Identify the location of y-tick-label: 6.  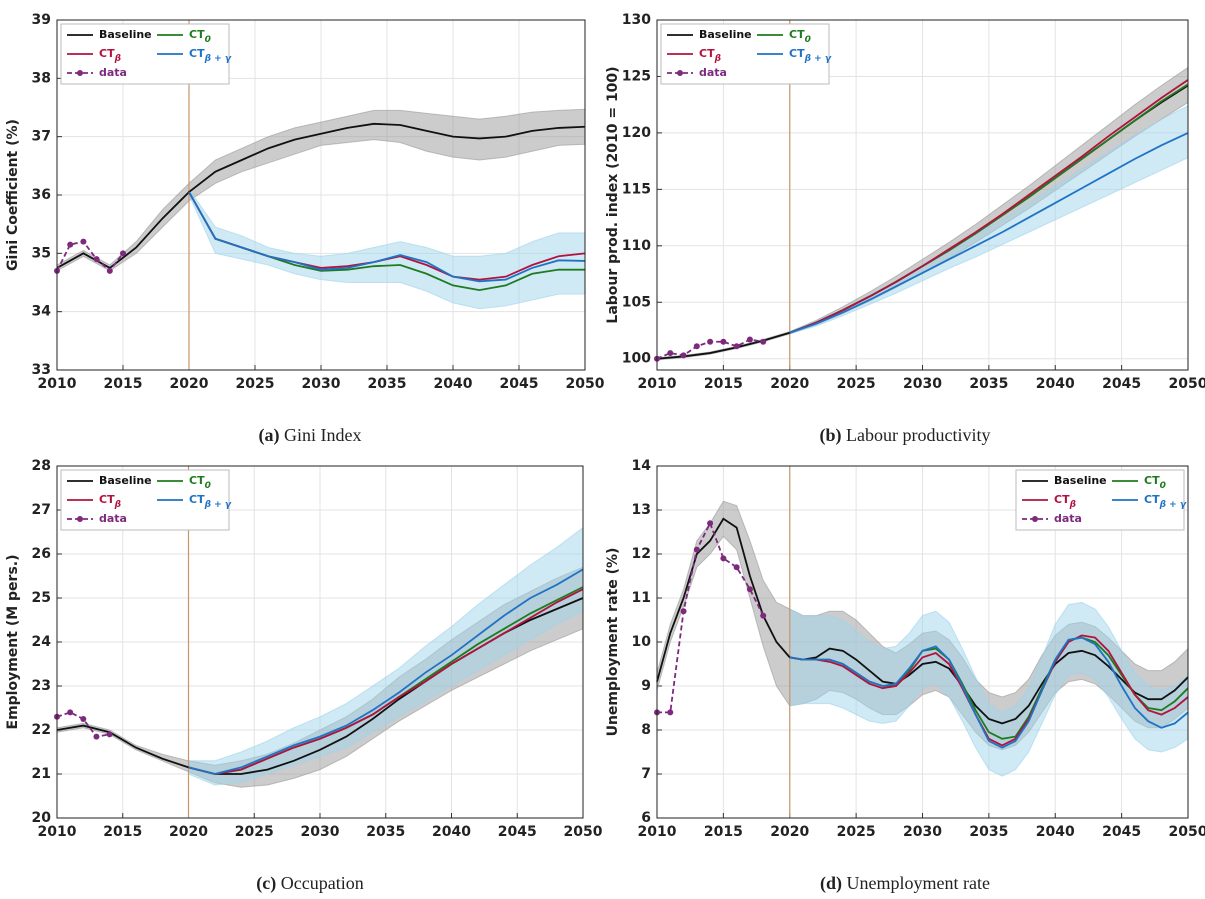
(646, 818).